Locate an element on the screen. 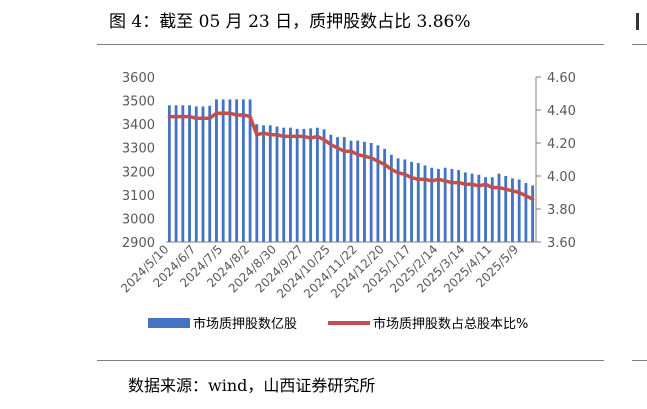  next-figure-separator is located at coordinates (639, 360).